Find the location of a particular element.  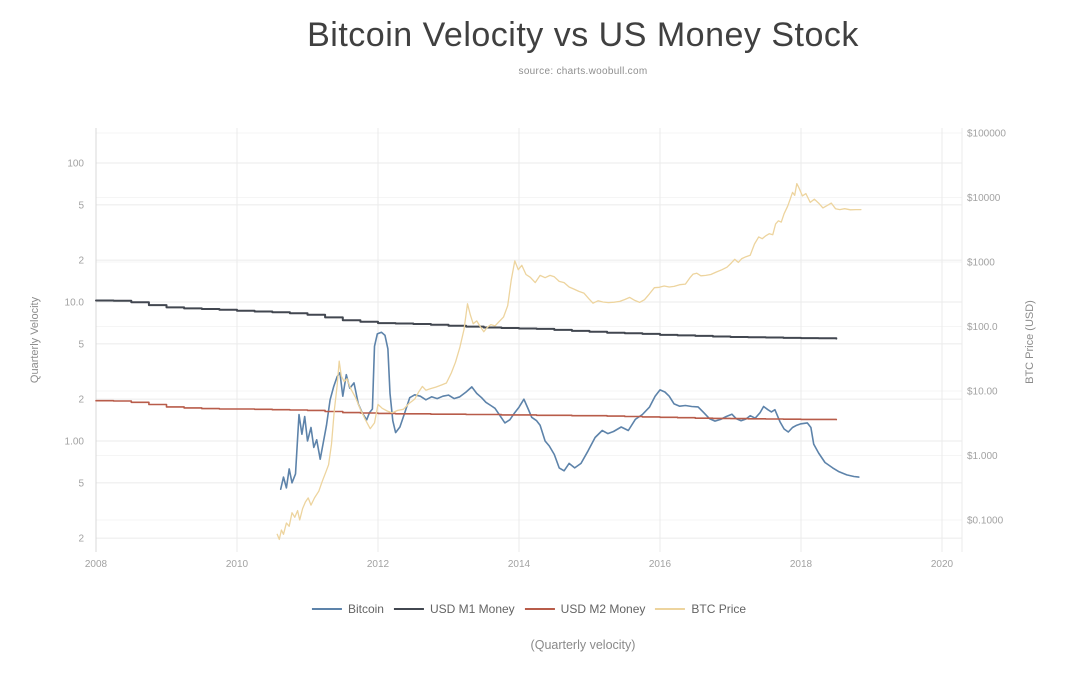

x-axis-tick-label: 2010 is located at coordinates (237, 564).